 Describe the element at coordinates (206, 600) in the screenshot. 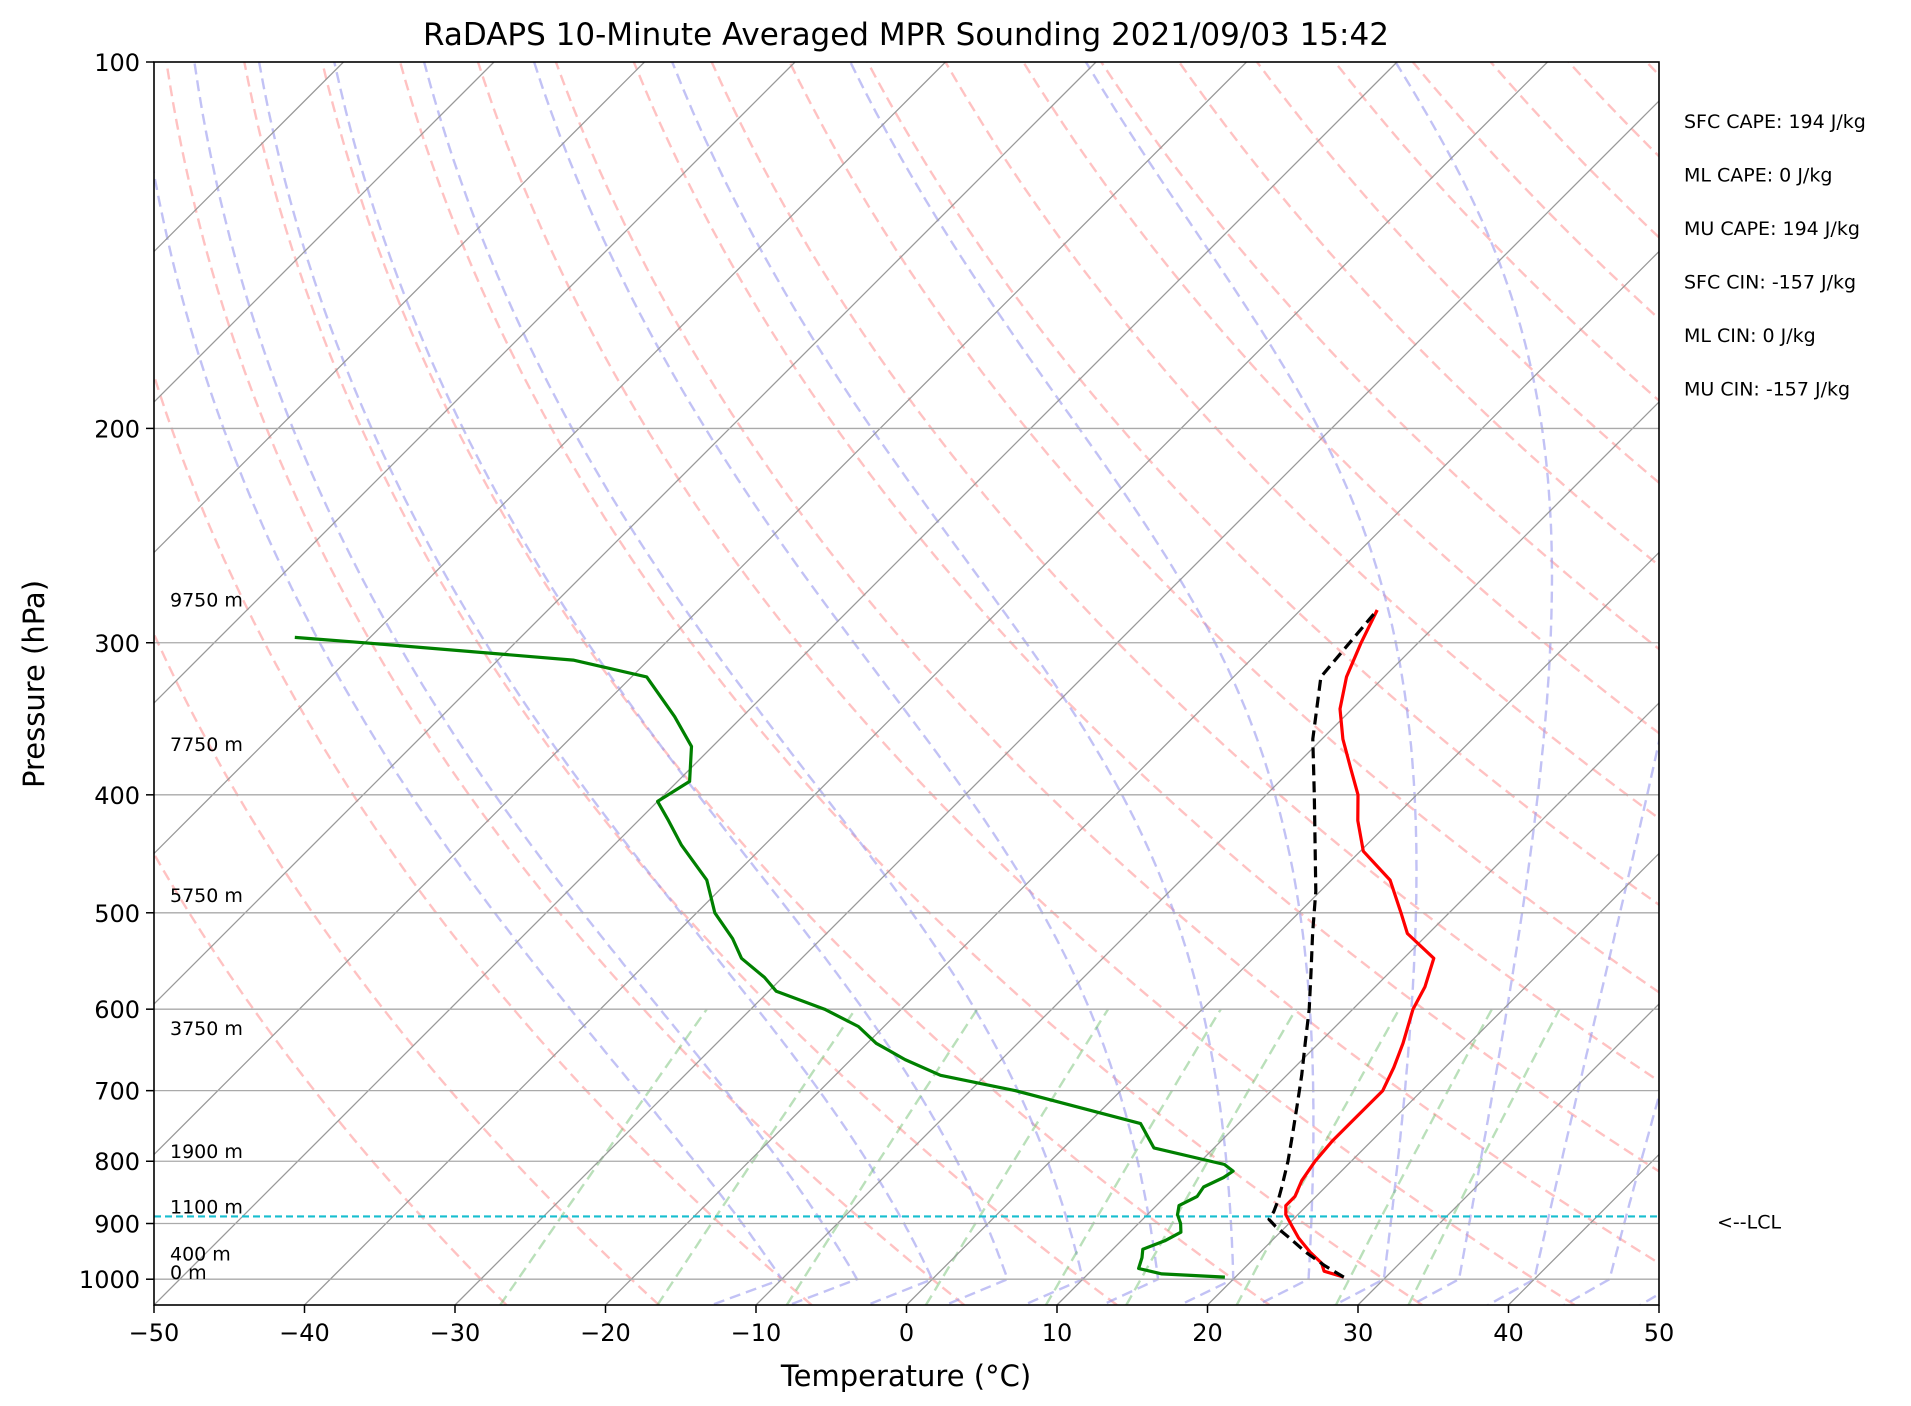

I see `height-label: 9750 m` at that location.